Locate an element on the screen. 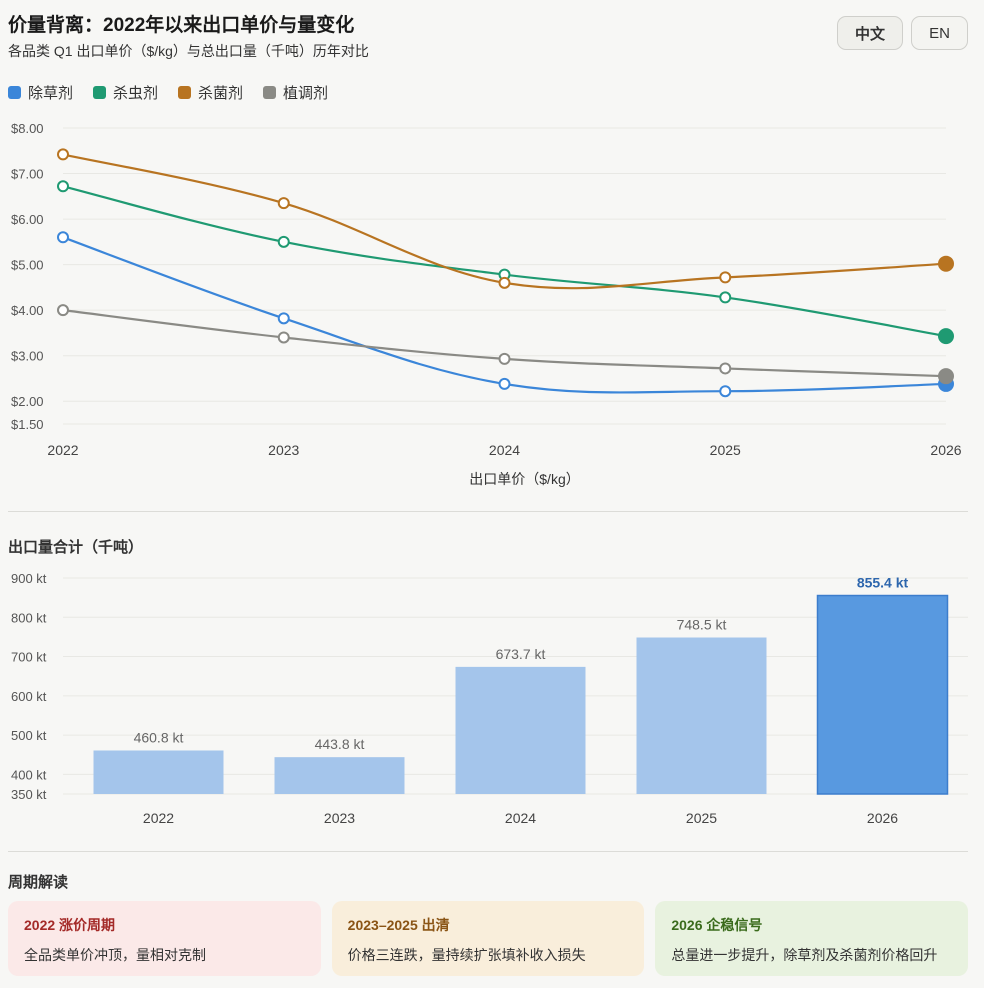 This screenshot has height=988, width=984. card-text: 全品类单价冲顶，量相对克制 is located at coordinates (115, 955).